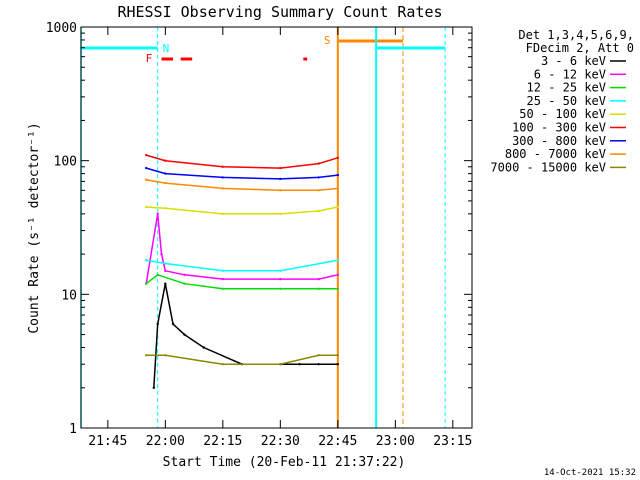 This screenshot has height=480, width=640. Describe the element at coordinates (559, 128) in the screenshot. I see `legend-label-5: 100 - 300 keV` at that location.